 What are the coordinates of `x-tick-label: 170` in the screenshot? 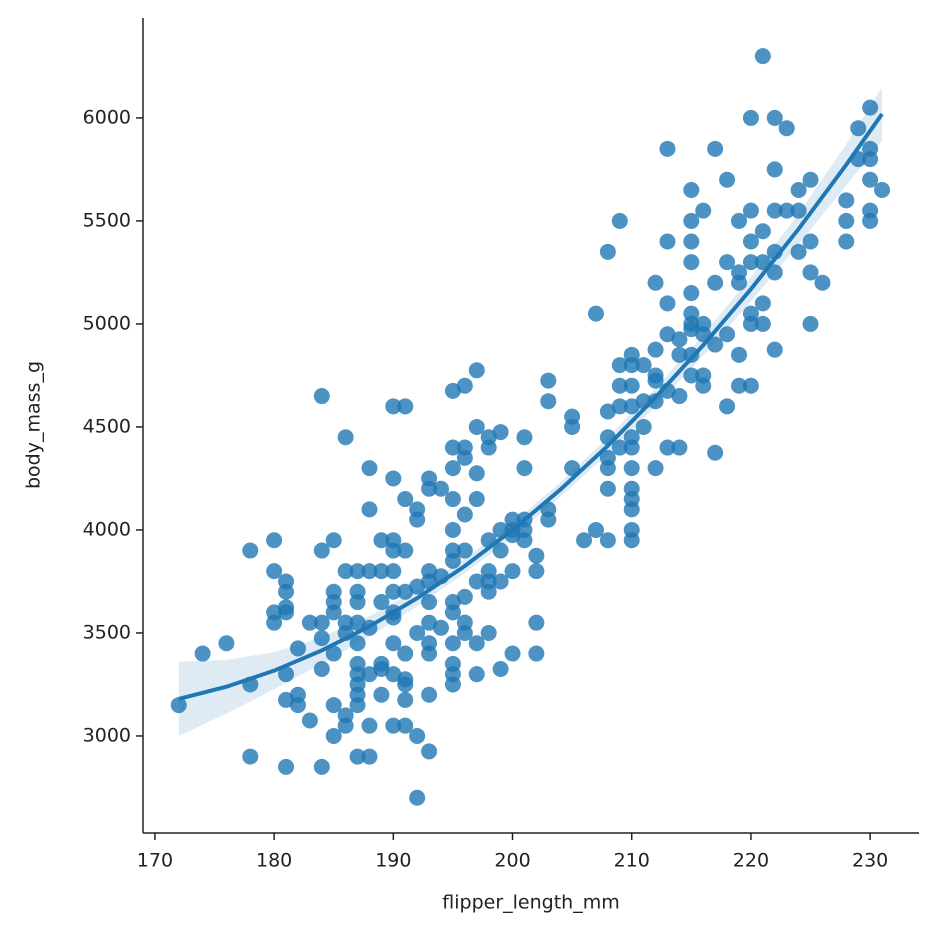 It's located at (155, 861).